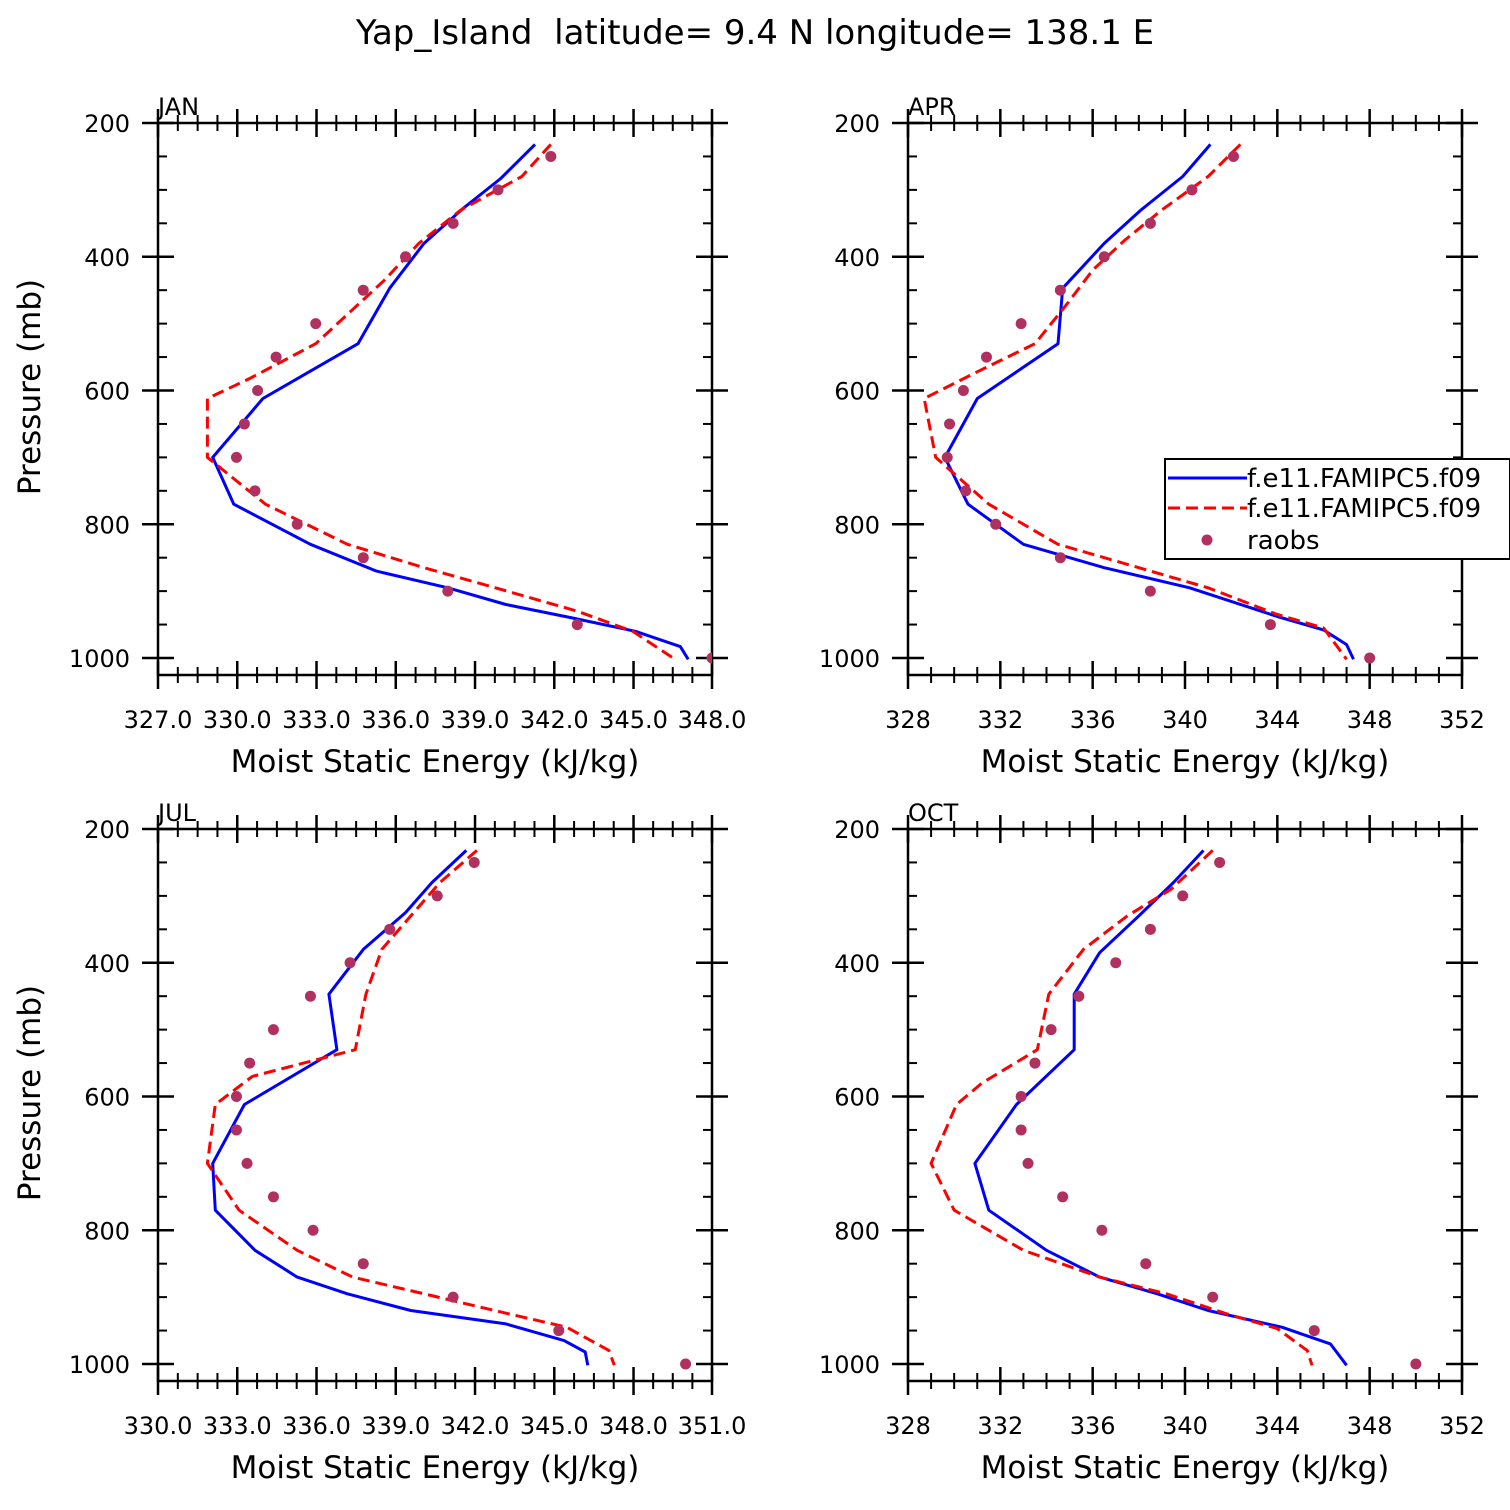 Image resolution: width=1510 pixels, height=1510 pixels. Describe the element at coordinates (933, 813) in the screenshot. I see `panel-label: OCT` at that location.